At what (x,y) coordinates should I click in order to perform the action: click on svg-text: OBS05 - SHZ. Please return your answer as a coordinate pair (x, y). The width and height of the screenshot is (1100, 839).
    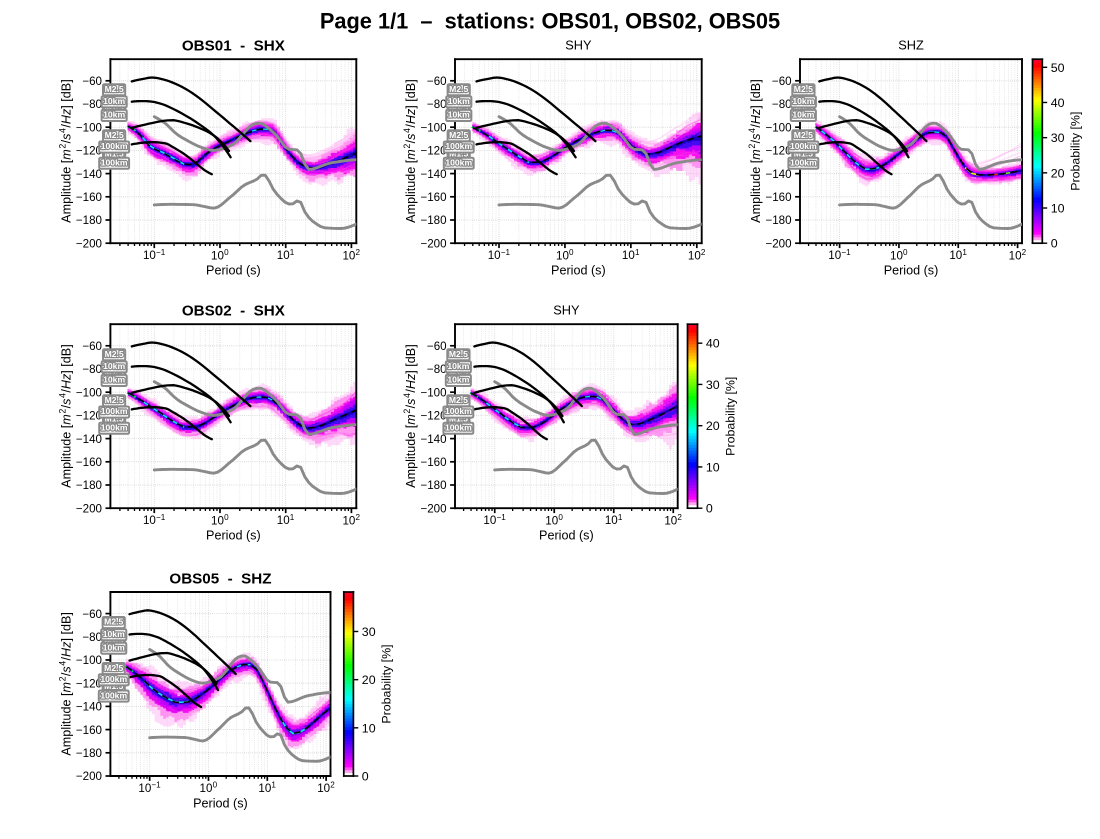
    Looking at the image, I should click on (220, 579).